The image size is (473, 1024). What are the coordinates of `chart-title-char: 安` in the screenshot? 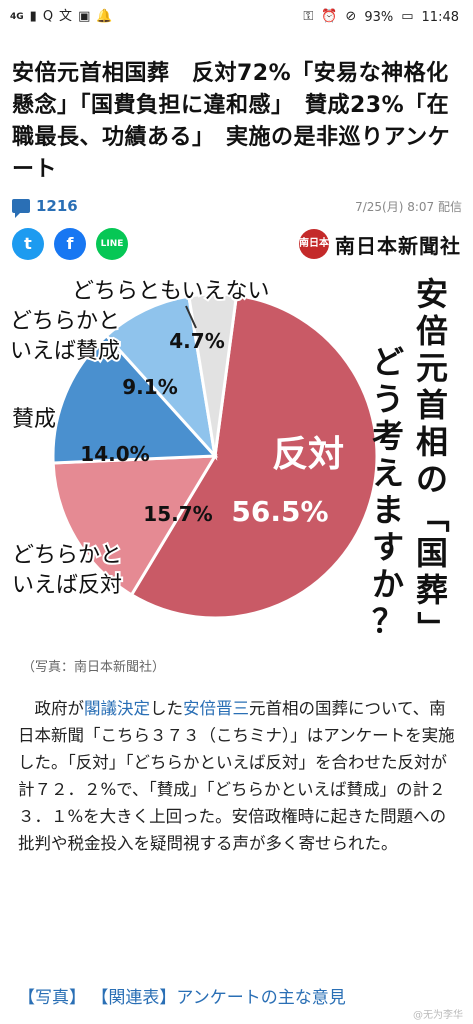 It's located at (431, 294).